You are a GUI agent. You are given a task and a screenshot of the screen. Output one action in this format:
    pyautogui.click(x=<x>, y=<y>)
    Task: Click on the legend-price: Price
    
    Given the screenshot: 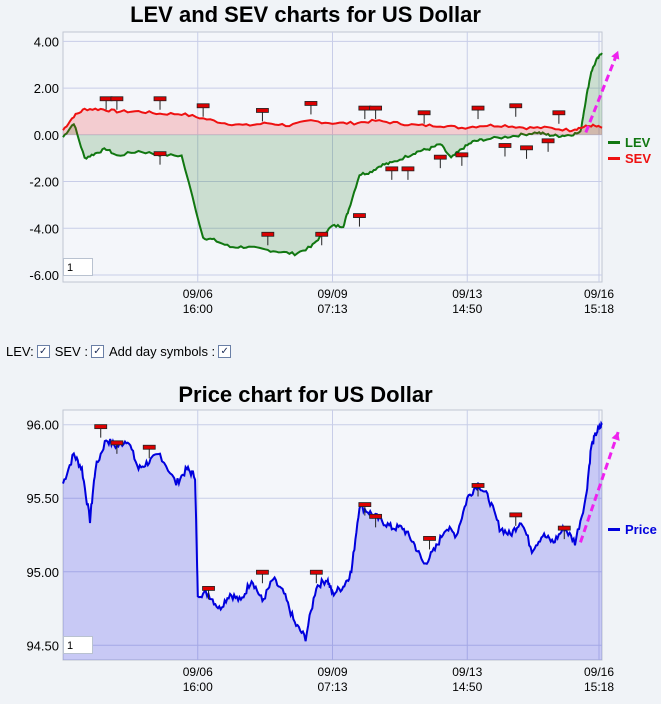 What is the action you would take?
    pyautogui.click(x=632, y=529)
    